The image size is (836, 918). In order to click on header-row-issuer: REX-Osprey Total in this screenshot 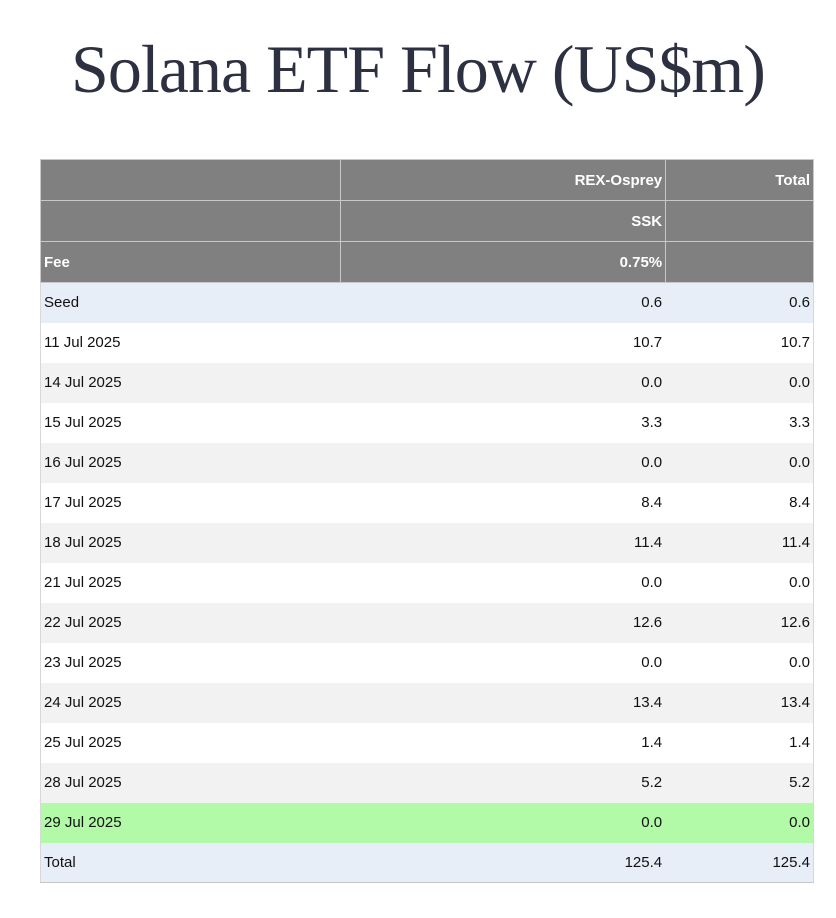, I will do `click(427, 180)`.